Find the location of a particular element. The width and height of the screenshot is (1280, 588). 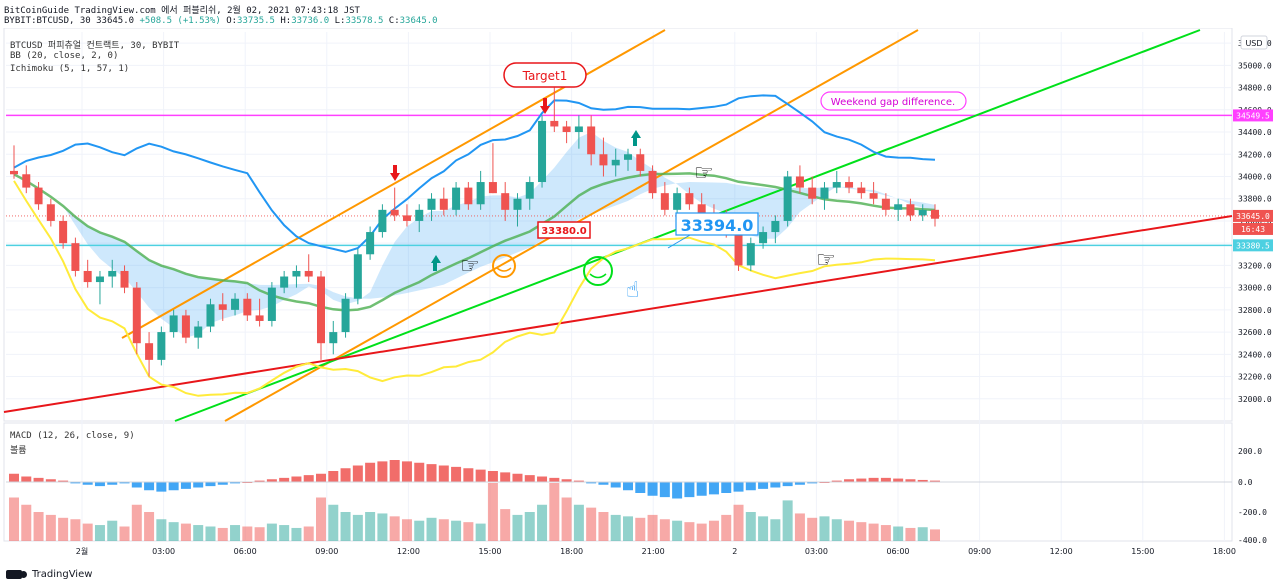

pointing-hand-icon: ☝ is located at coordinates (632, 290).